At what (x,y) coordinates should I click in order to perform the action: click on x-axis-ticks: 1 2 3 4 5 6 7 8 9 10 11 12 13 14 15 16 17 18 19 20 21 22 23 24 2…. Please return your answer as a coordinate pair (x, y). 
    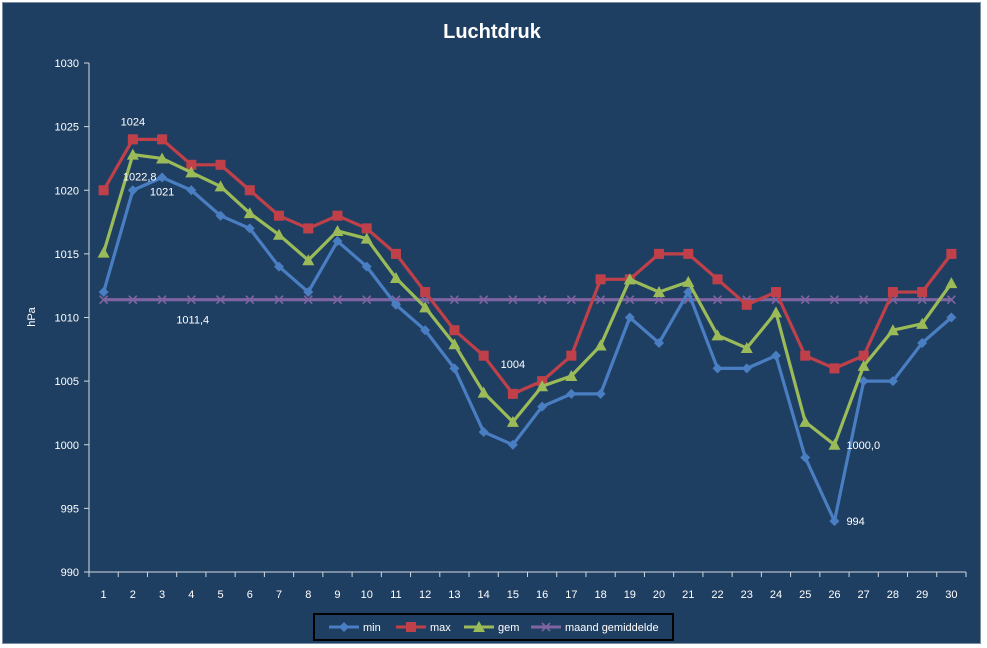
    Looking at the image, I should click on (527, 586).